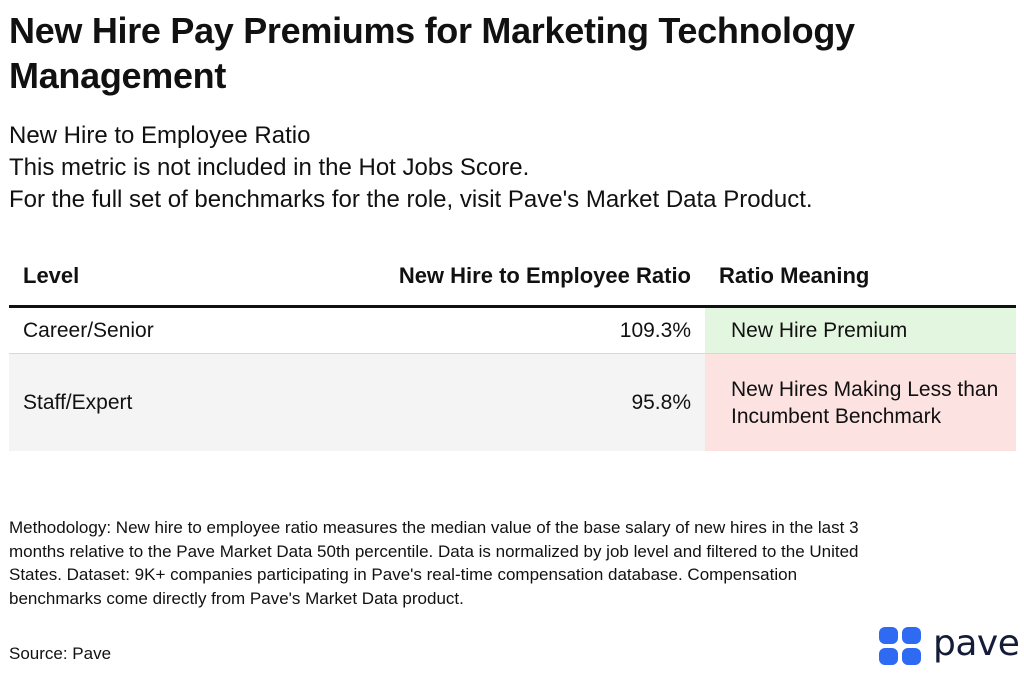 The image size is (1024, 673). Describe the element at coordinates (544, 275) in the screenshot. I see `column-header-ratio: New Hire to Employee Ratio` at that location.